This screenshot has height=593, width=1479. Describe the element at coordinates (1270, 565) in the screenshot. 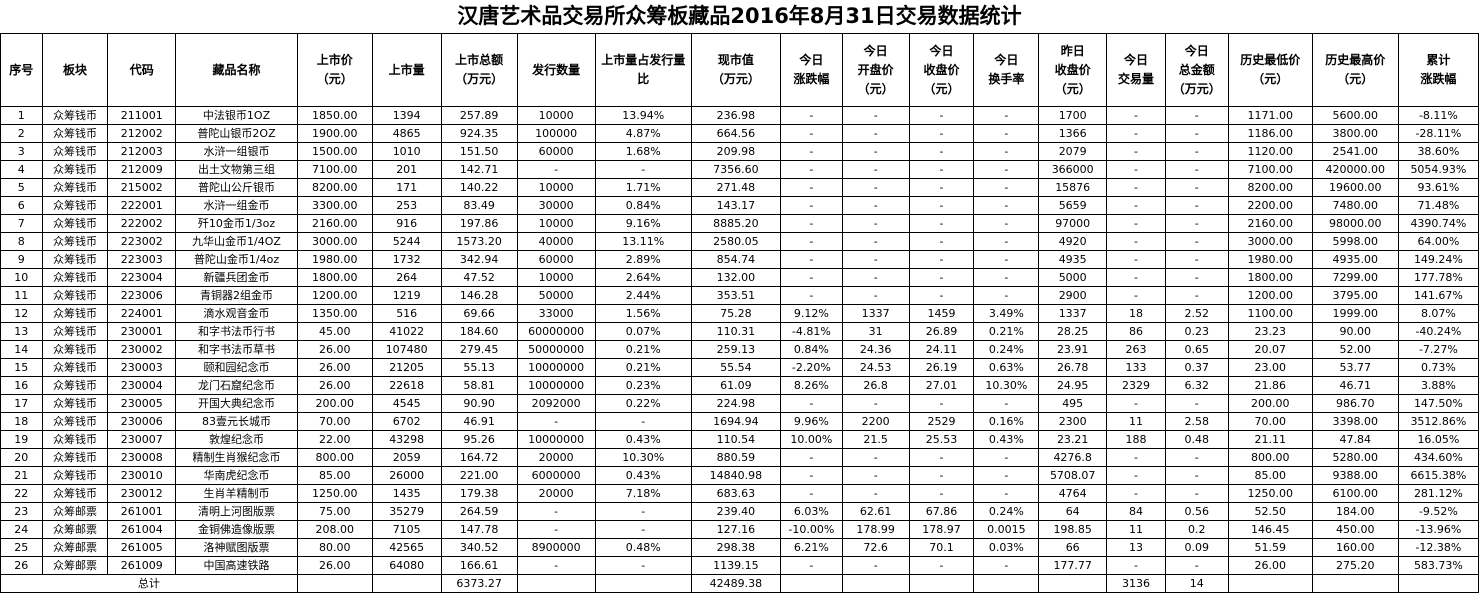

I see `table-cell: 26.00` at that location.